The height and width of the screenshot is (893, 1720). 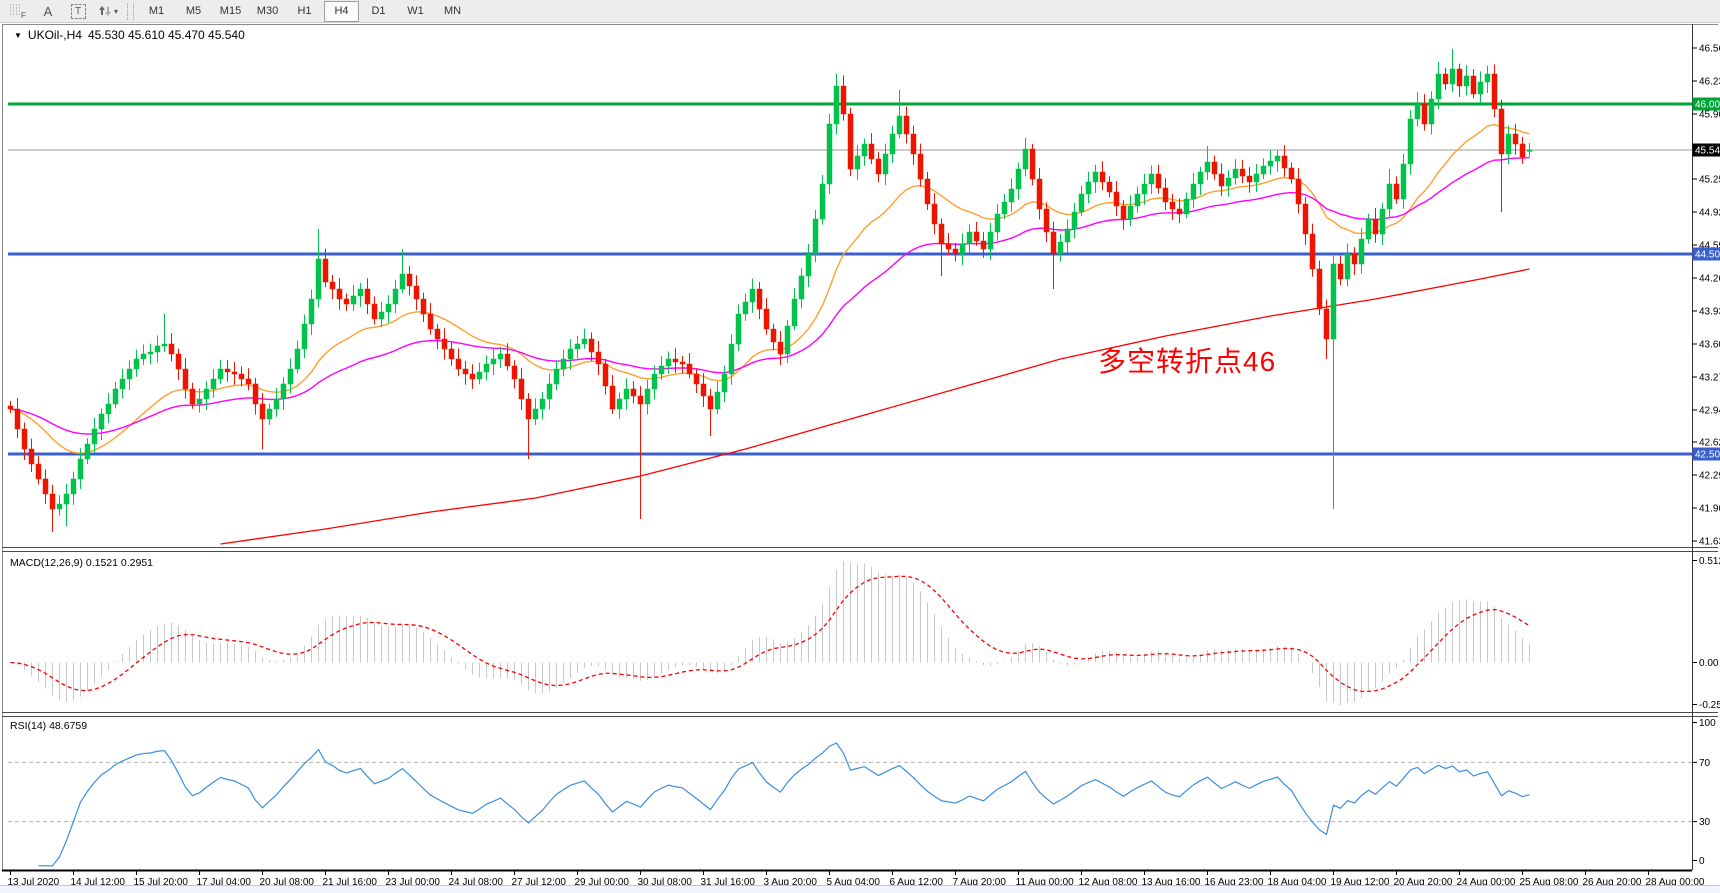 I want to click on time-axis-label: 25 Aug 08:00, so click(x=1549, y=882).